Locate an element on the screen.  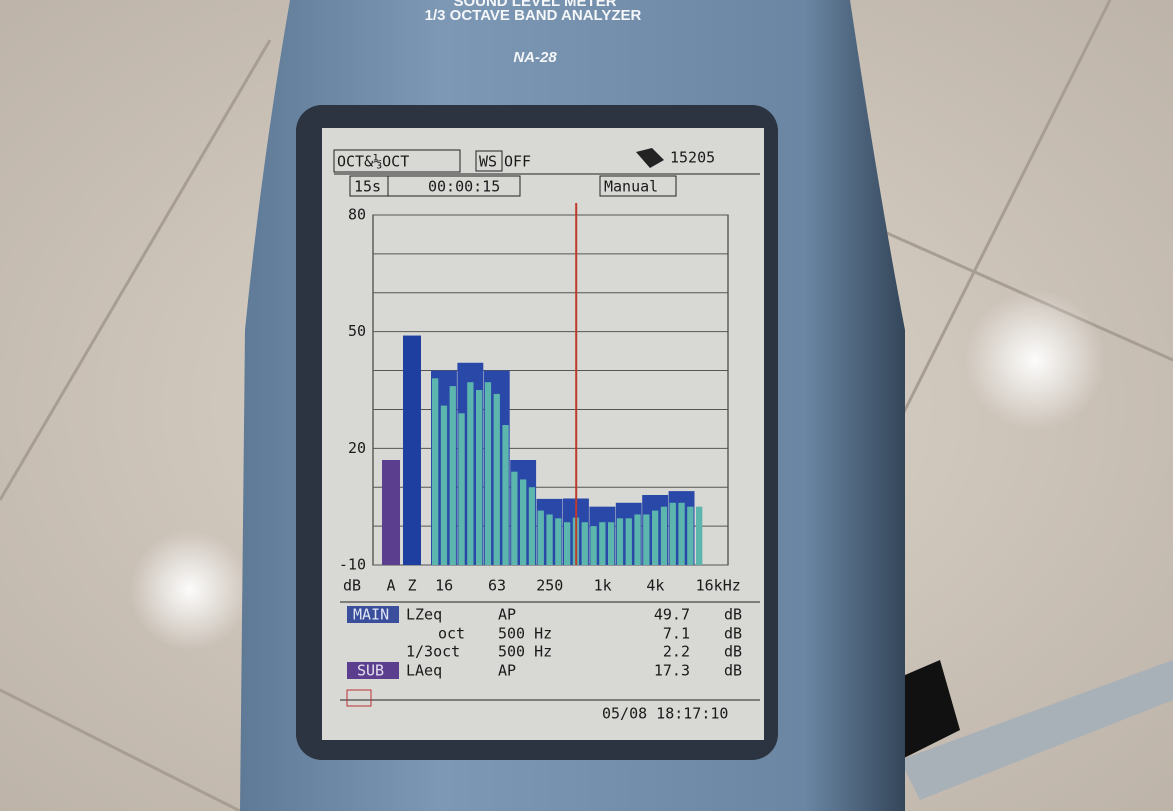
readout-cell: oct is located at coordinates (451, 634).